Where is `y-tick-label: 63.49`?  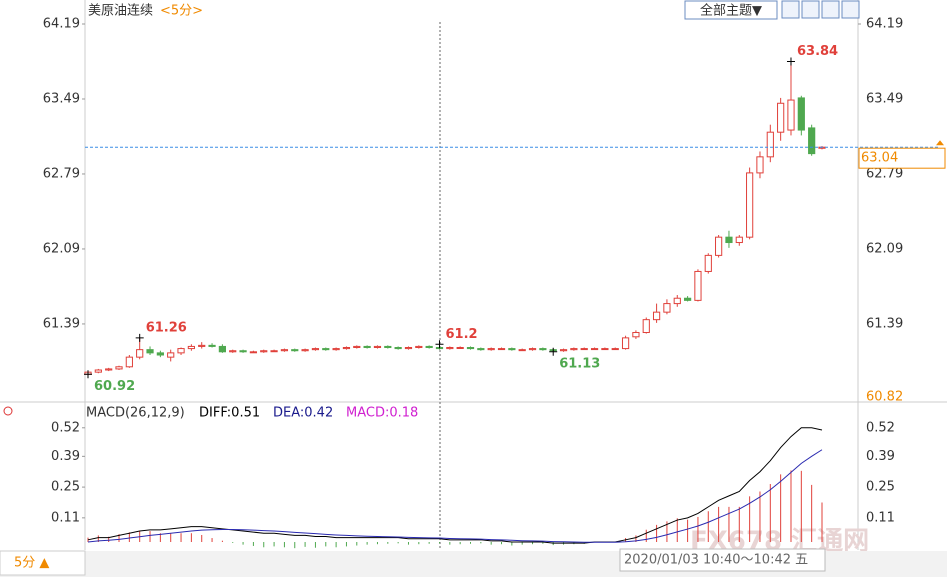
y-tick-label: 63.49 is located at coordinates (61, 98).